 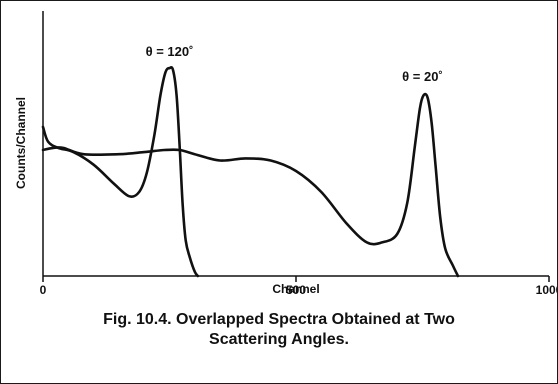 I want to click on x-tick-label: 0, so click(x=43, y=290).